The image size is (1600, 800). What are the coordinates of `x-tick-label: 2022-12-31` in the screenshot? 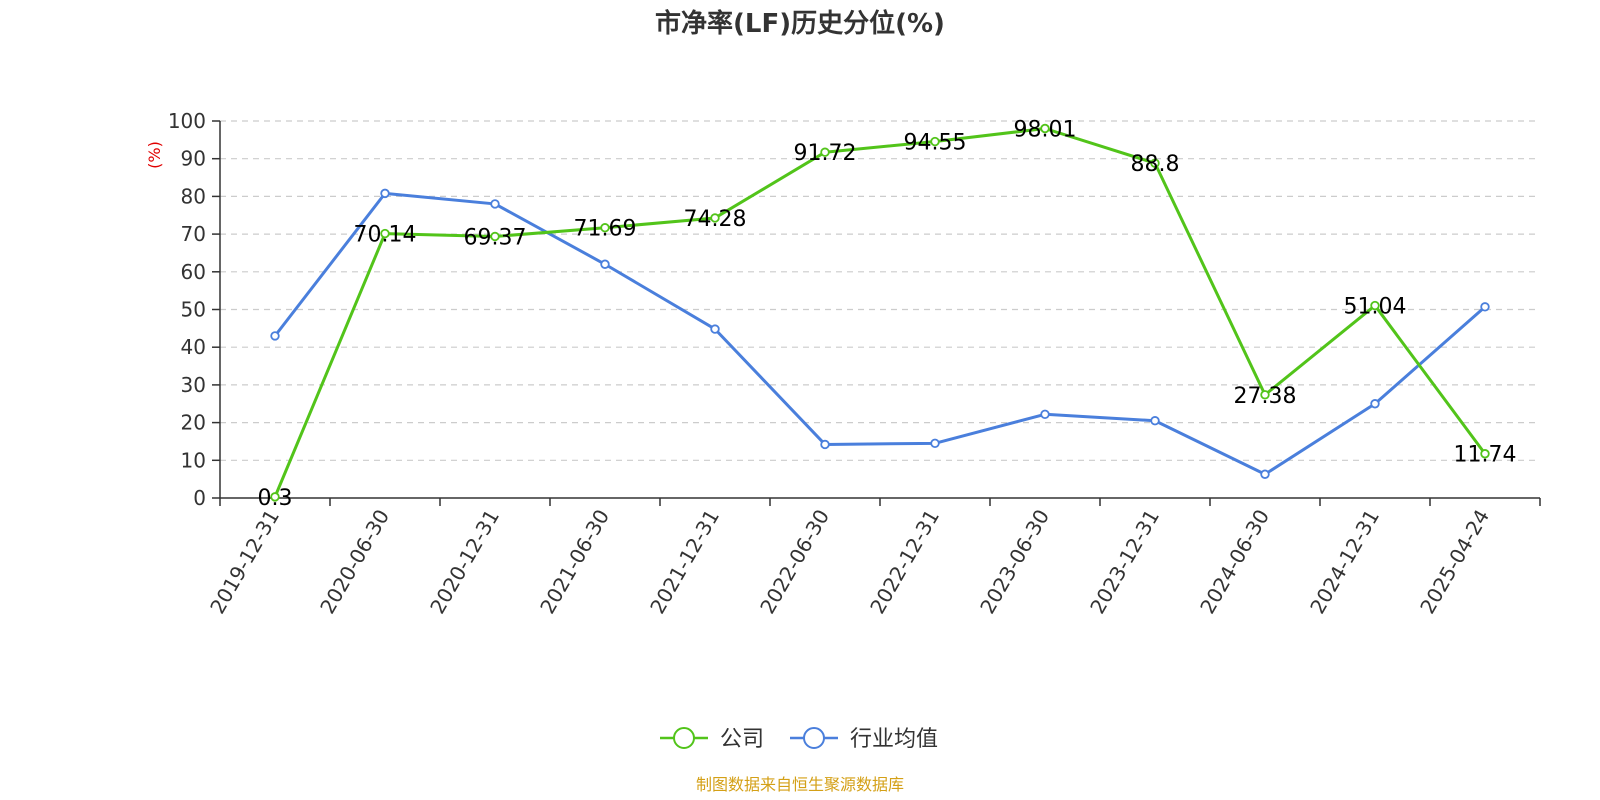 It's located at (904, 561).